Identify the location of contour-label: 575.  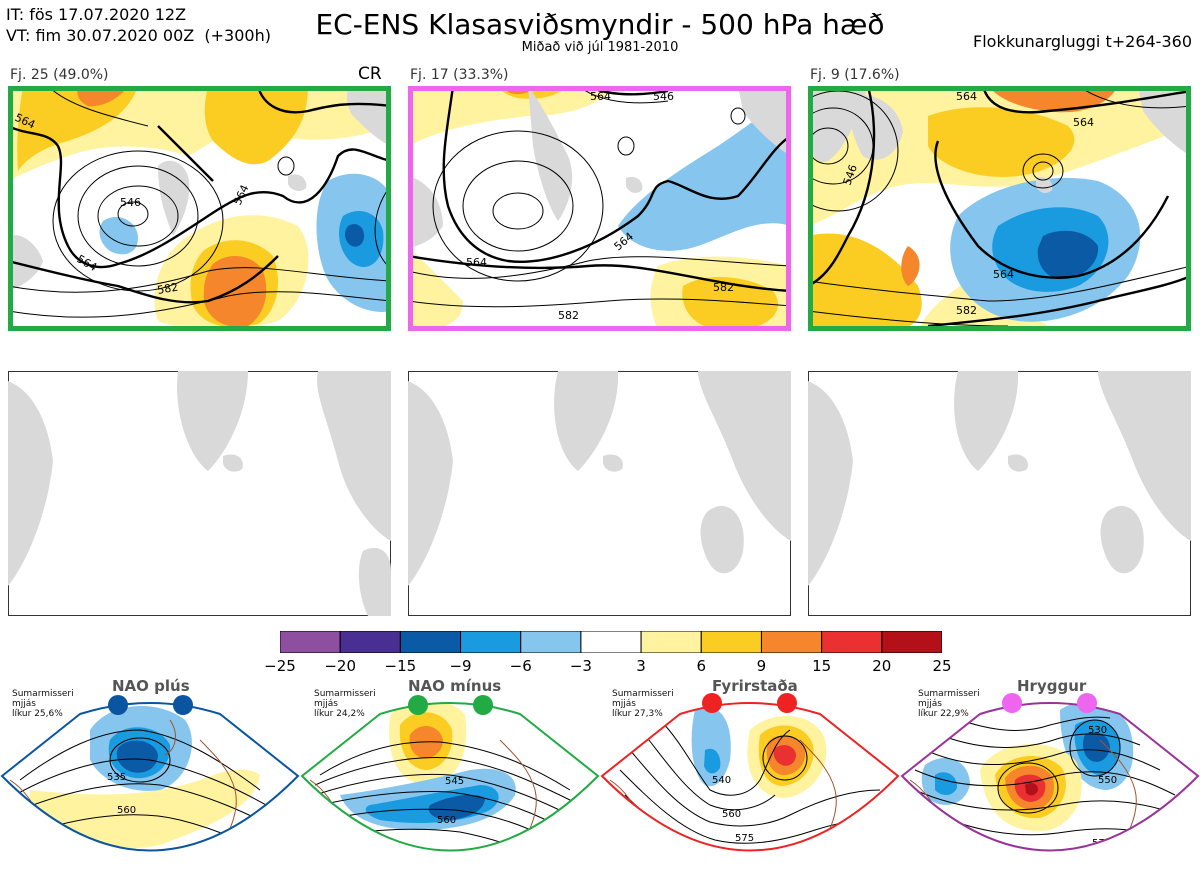
(744, 838).